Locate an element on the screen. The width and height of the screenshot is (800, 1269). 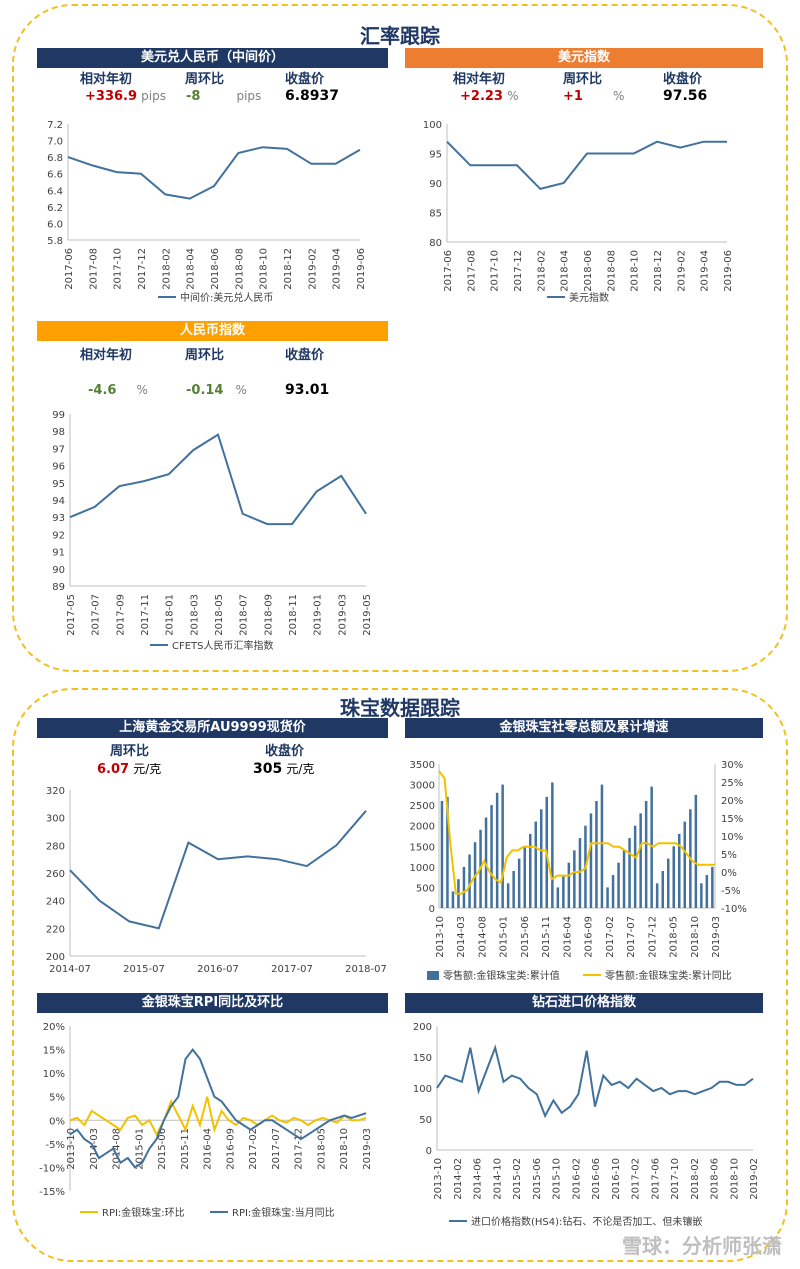
y-tick-label: 98 is located at coordinates (58, 432).